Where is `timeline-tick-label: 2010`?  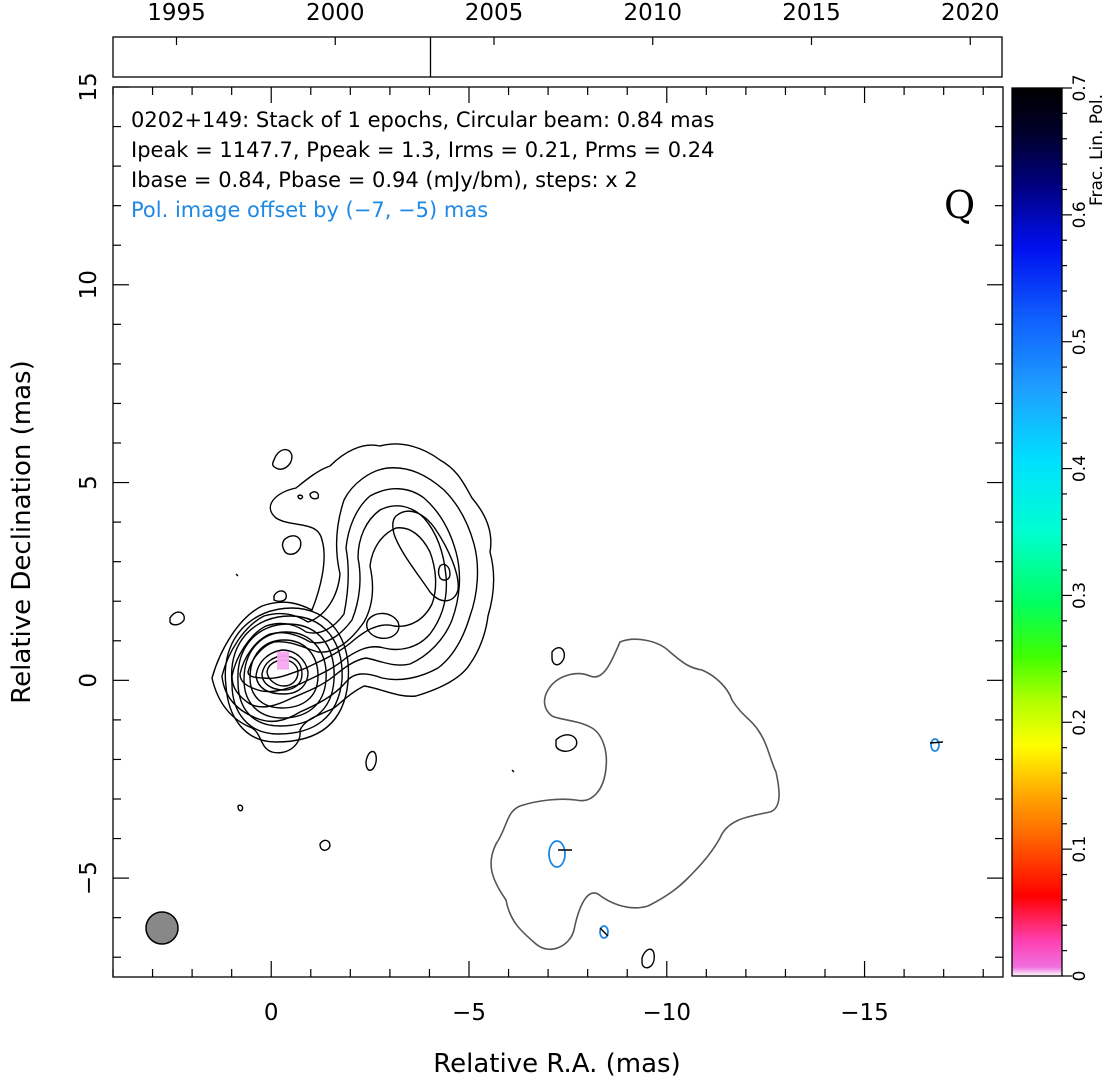 timeline-tick-label: 2010 is located at coordinates (652, 13).